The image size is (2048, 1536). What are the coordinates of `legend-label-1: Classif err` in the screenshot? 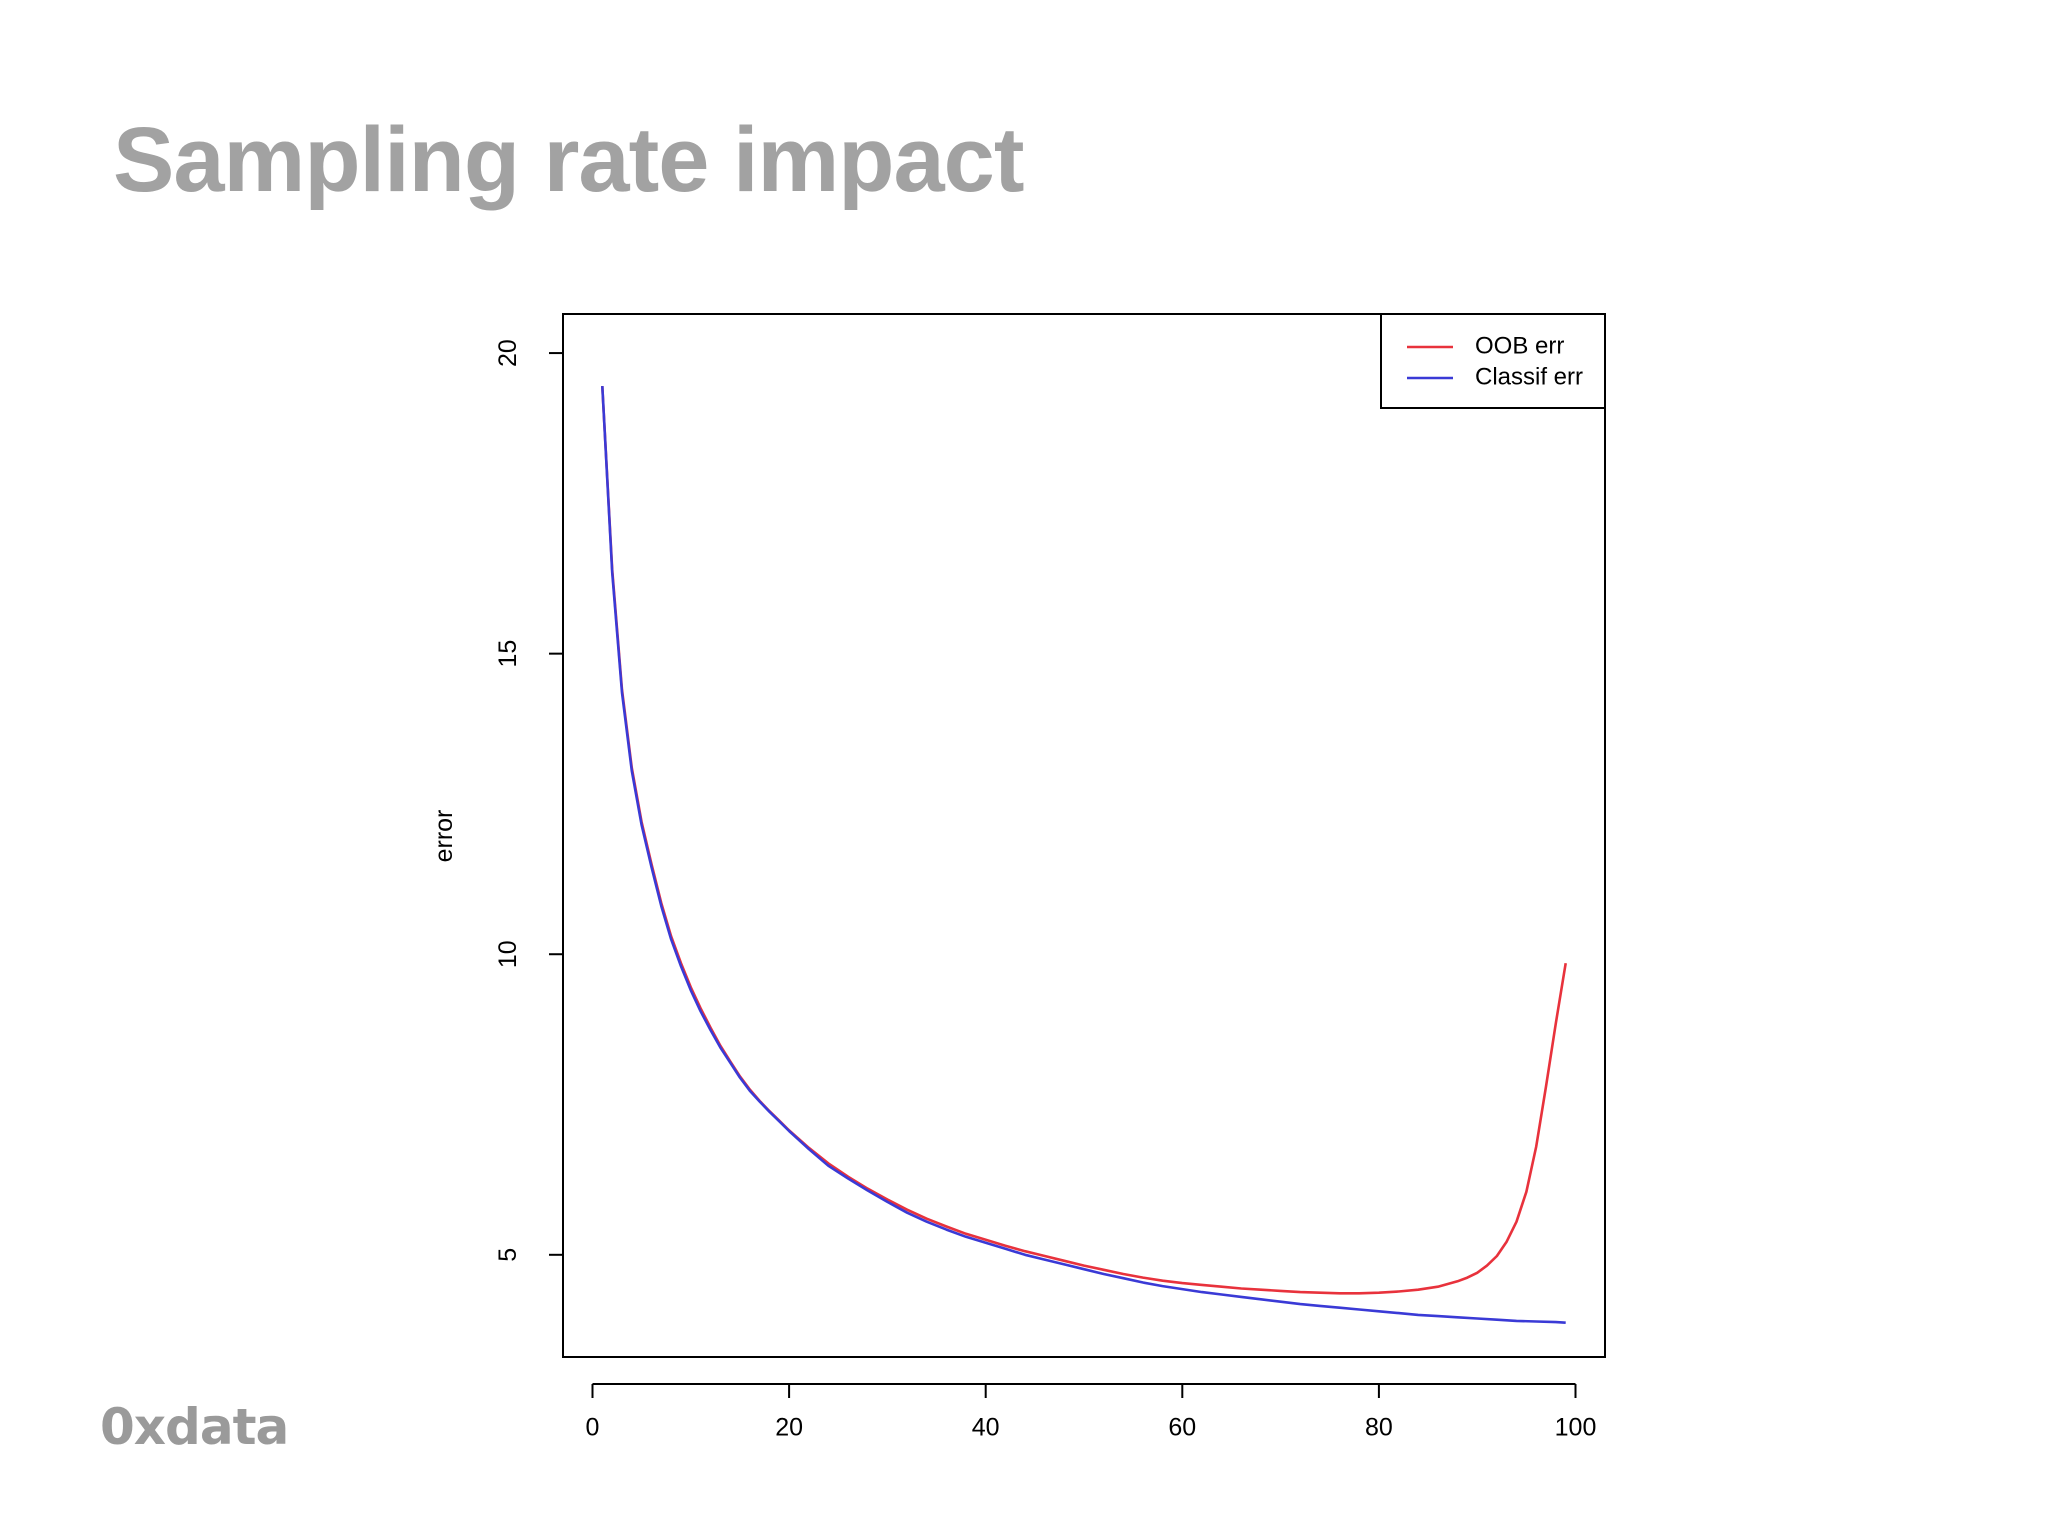 It's located at (1529, 376).